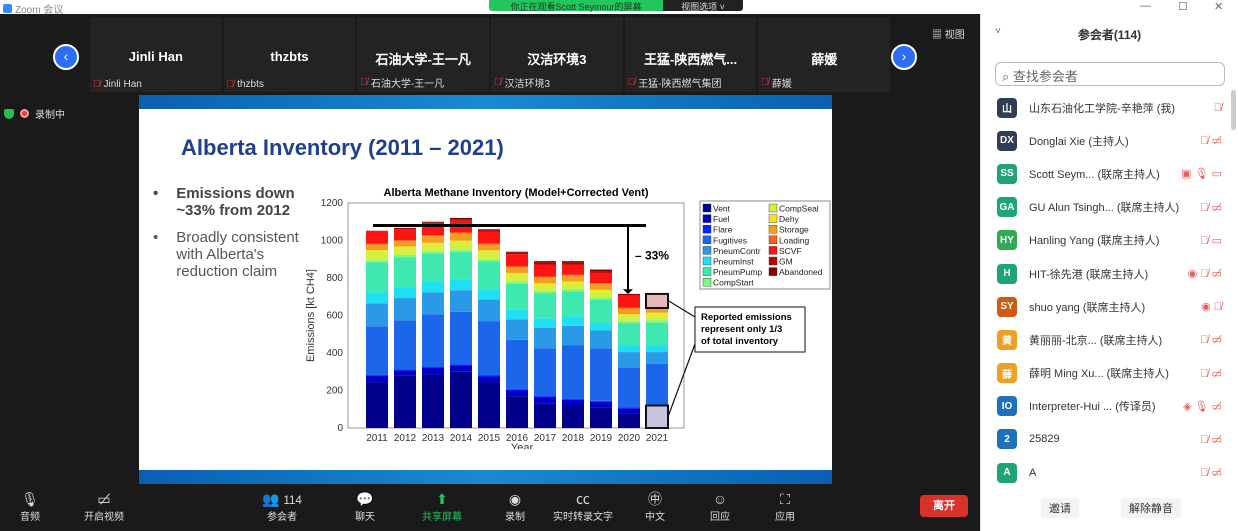 The width and height of the screenshot is (1238, 531). What do you see at coordinates (824, 54) in the screenshot?
I see `video-tile: 薛媛 🎙̸ 薛媛` at bounding box center [824, 54].